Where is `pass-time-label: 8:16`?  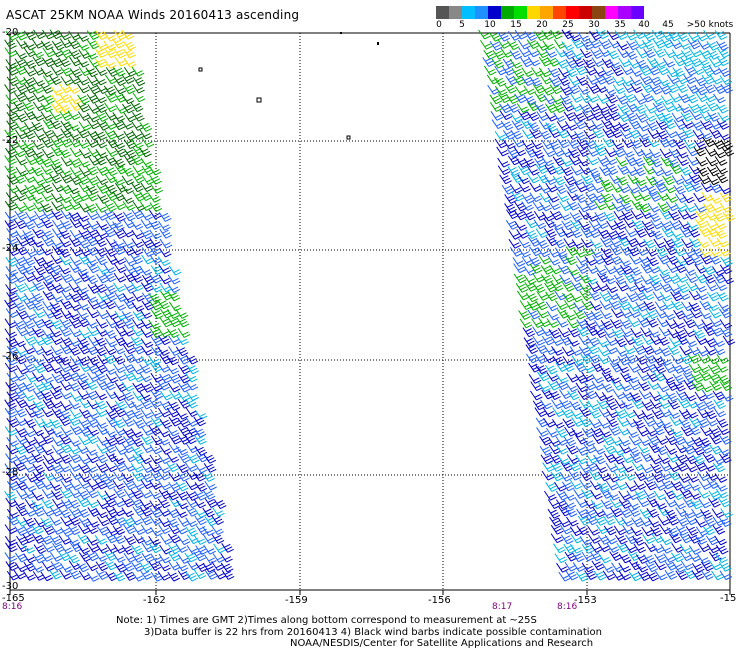 pass-time-label: 8:16 is located at coordinates (567, 607).